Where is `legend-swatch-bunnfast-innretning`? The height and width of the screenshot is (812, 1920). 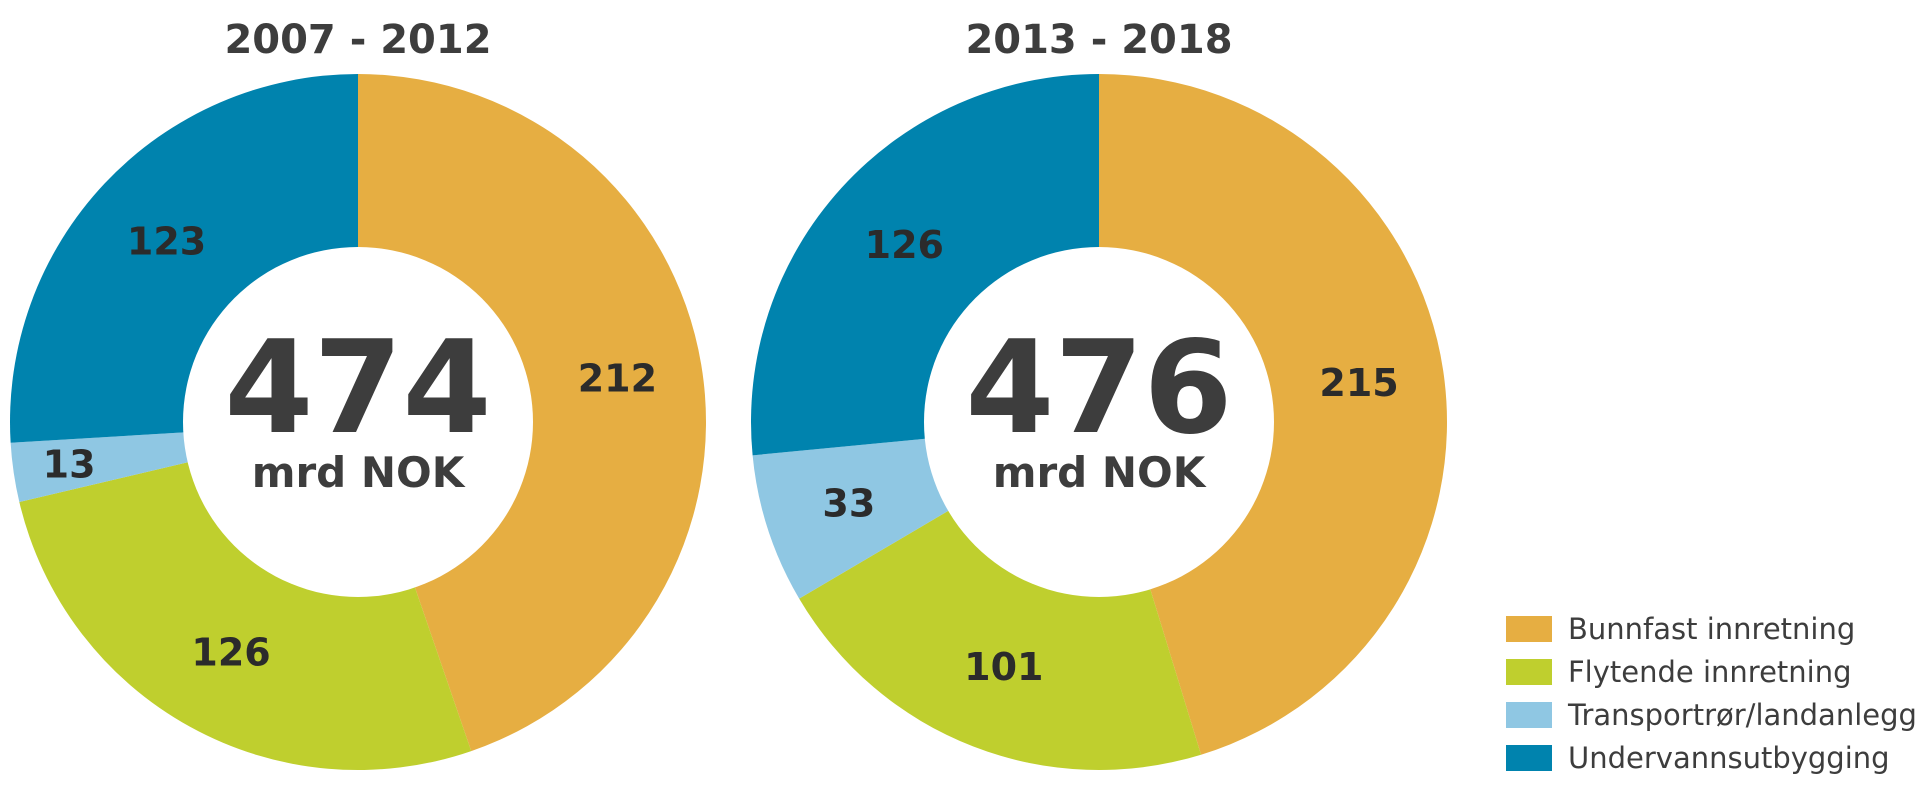
legend-swatch-bunnfast-innretning is located at coordinates (1529, 629).